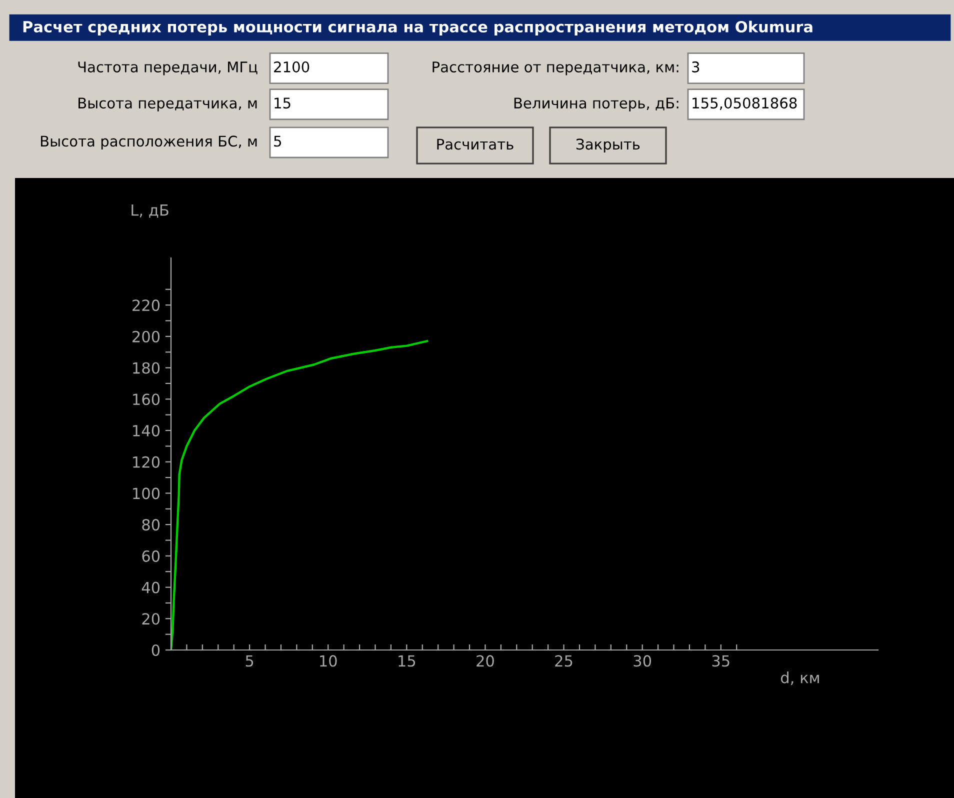 This screenshot has height=798, width=954. I want to click on text: Расчет средних потерь мощности сигнала на трассе распространения методом Okumura, so click(417, 28).